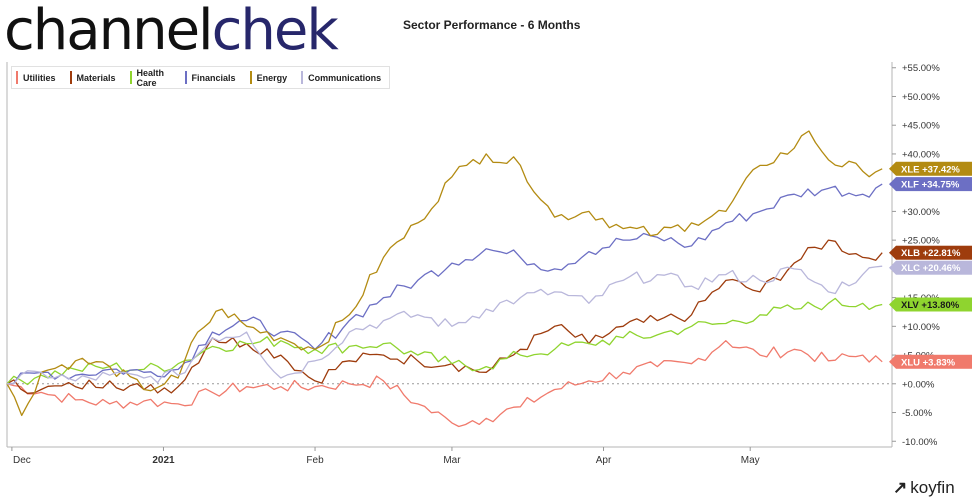 The image size is (975, 504). I want to click on y-tick-label: +45.00%, so click(921, 126).